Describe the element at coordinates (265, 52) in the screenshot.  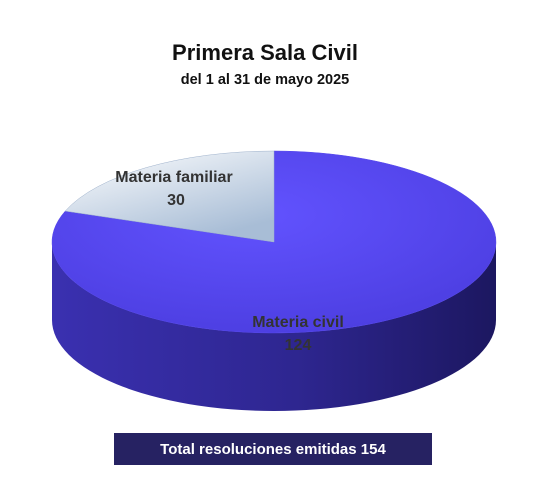
I see `chart-title: Primera Sala Civil` at that location.